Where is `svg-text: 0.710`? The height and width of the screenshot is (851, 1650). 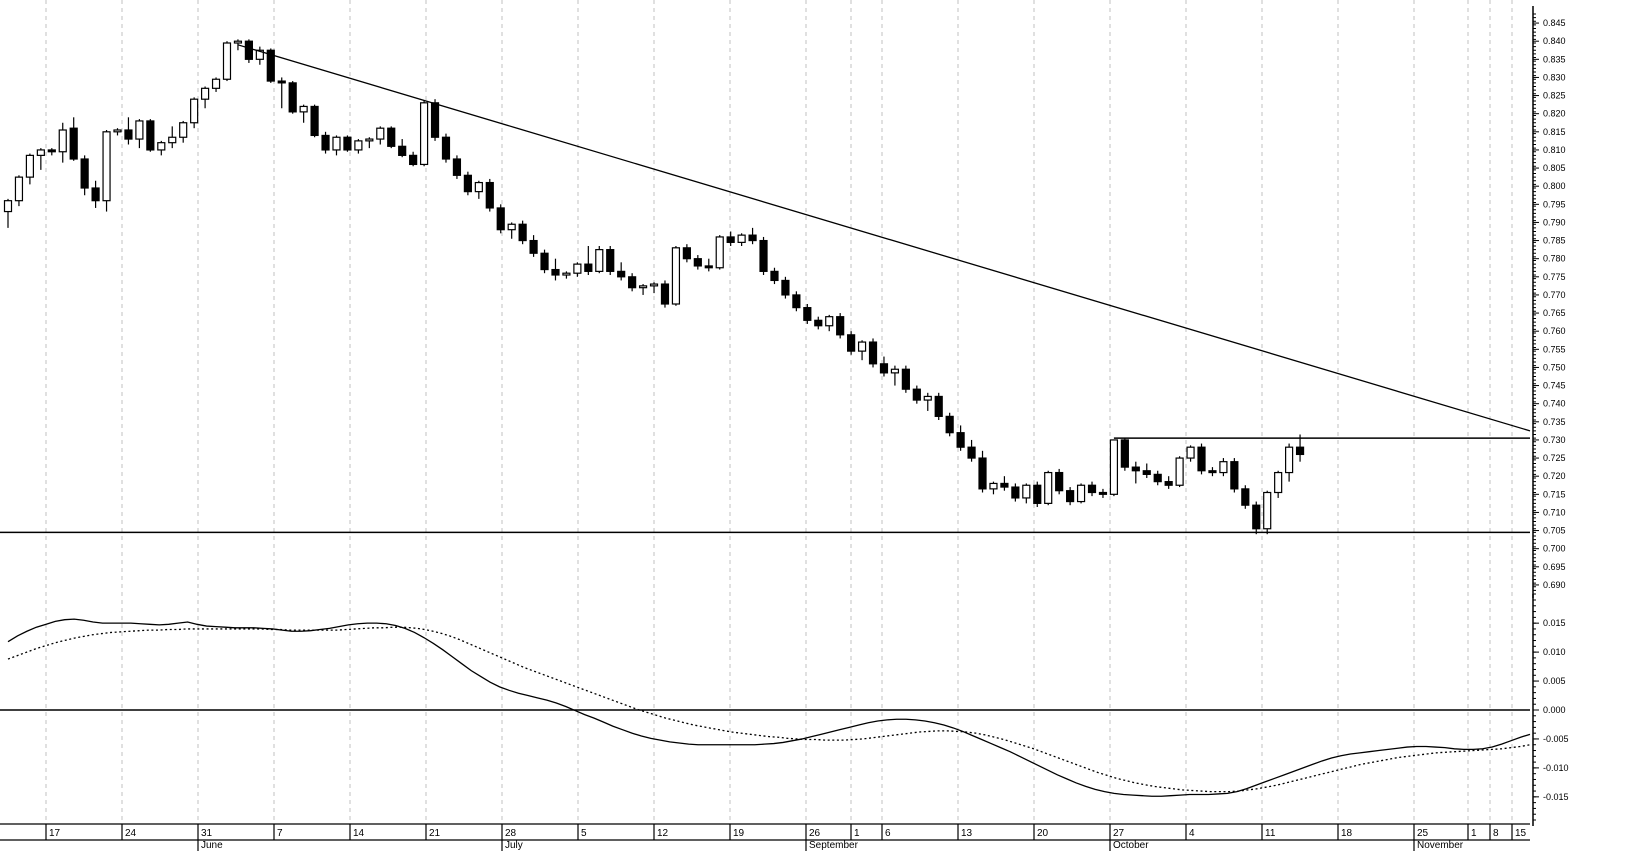 svg-text: 0.710 is located at coordinates (1554, 512).